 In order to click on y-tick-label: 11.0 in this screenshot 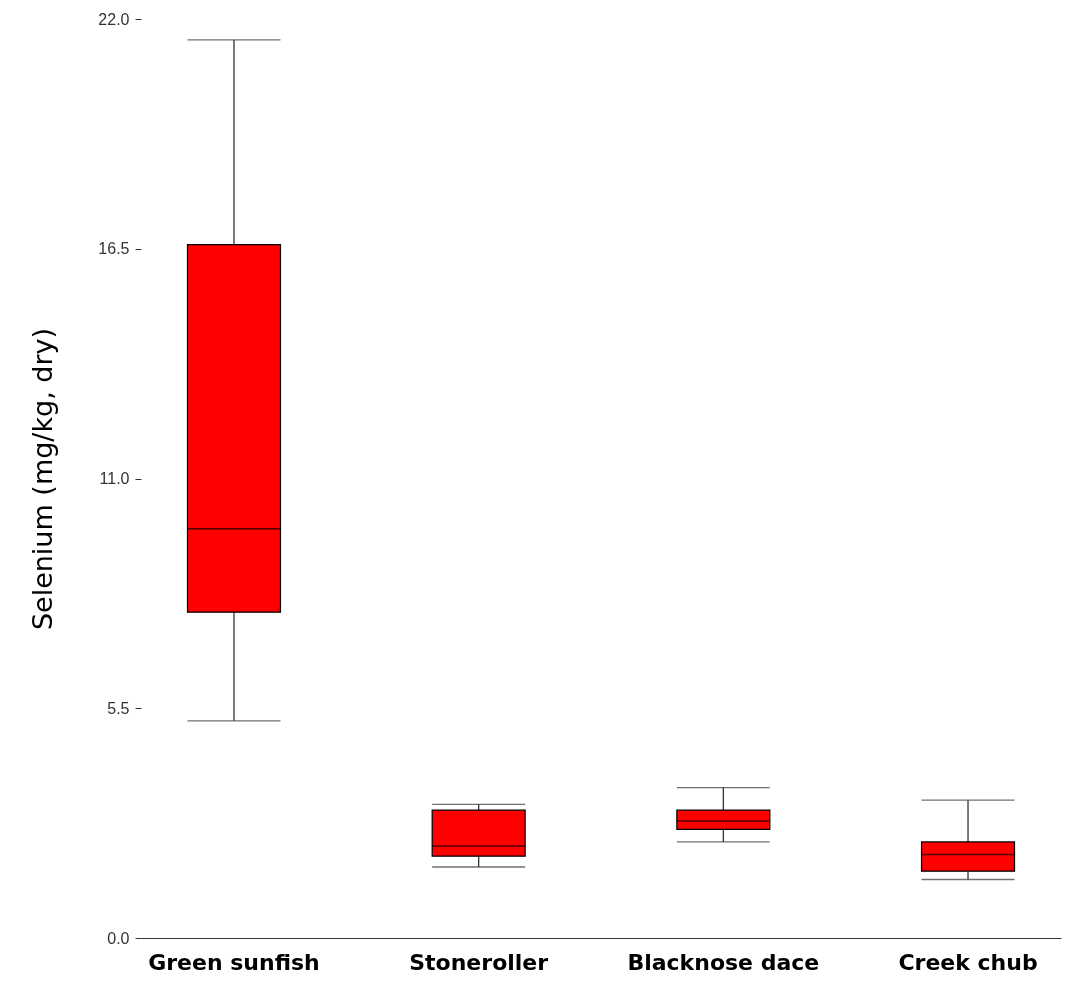, I will do `click(114, 478)`.